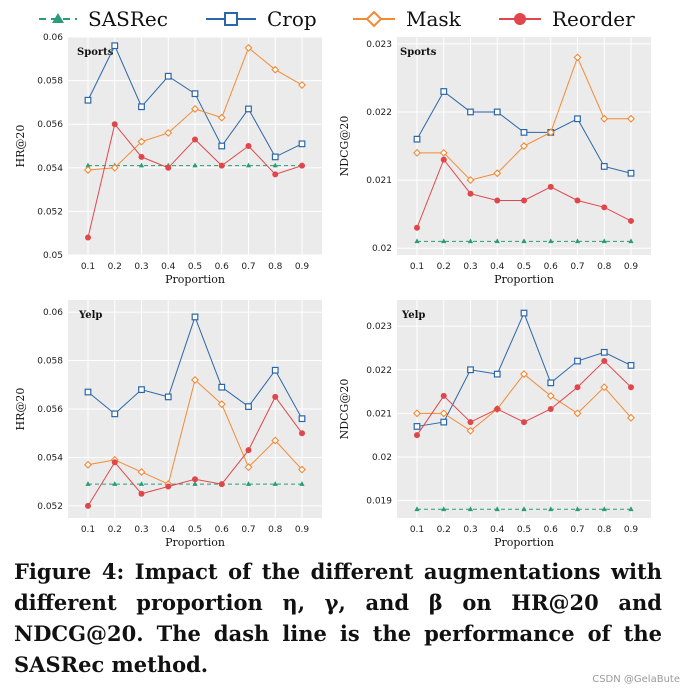 The height and width of the screenshot is (689, 690). Describe the element at coordinates (433, 19) in the screenshot. I see `legend-label-mask: Mask` at that location.